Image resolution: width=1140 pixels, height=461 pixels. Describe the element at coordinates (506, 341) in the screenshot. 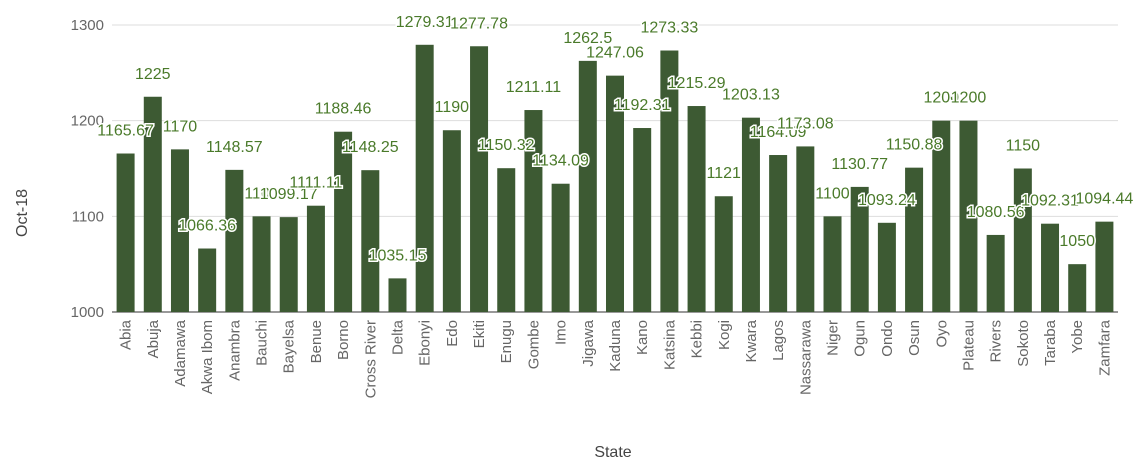

I see `x-tick-label: Enugu` at that location.